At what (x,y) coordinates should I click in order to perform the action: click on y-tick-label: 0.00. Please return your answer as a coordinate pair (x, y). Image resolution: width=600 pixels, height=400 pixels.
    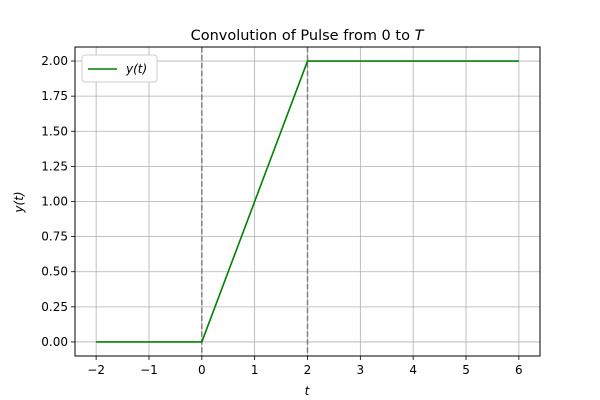
    Looking at the image, I should click on (54, 342).